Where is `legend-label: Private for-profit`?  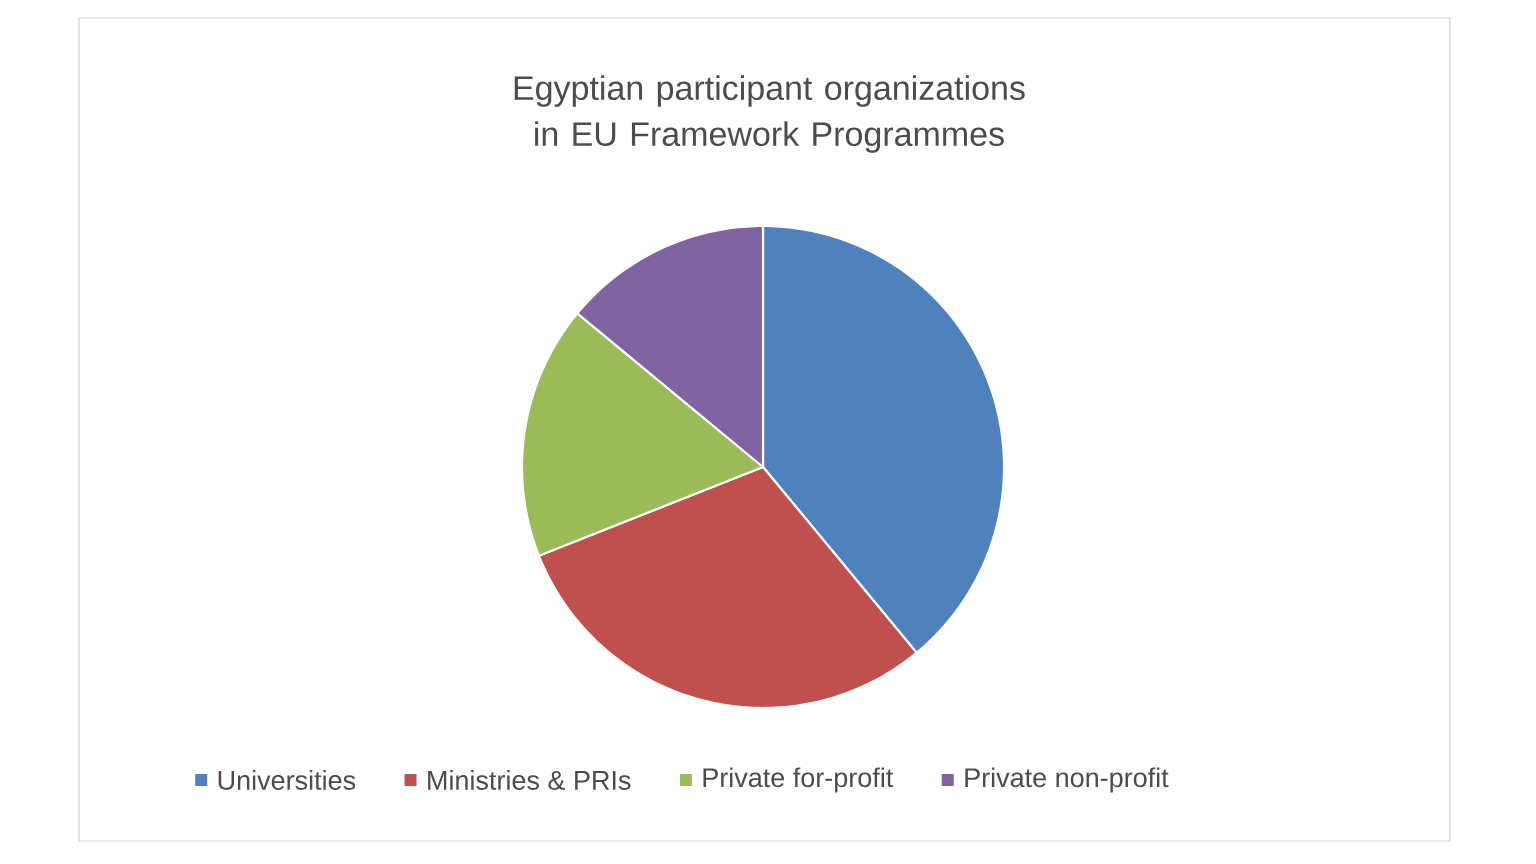
legend-label: Private for-profit is located at coordinates (798, 780).